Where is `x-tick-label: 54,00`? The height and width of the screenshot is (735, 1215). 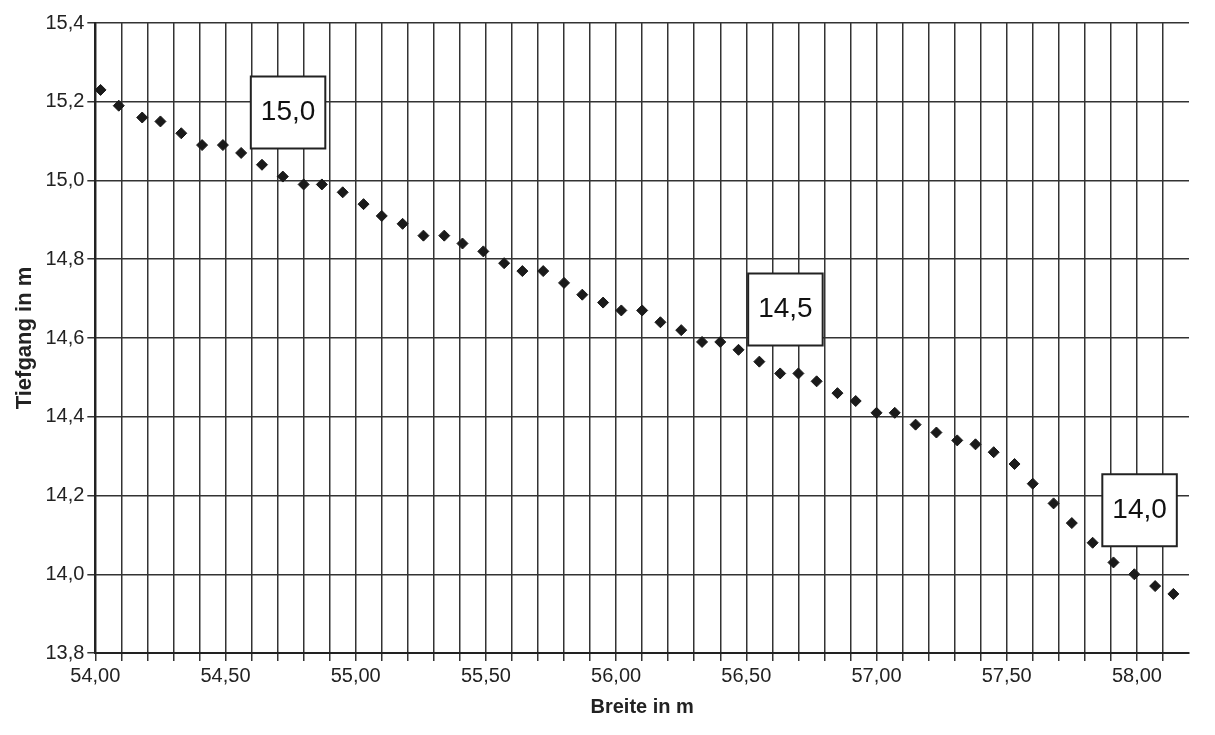
x-tick-label: 54,00 is located at coordinates (95, 674).